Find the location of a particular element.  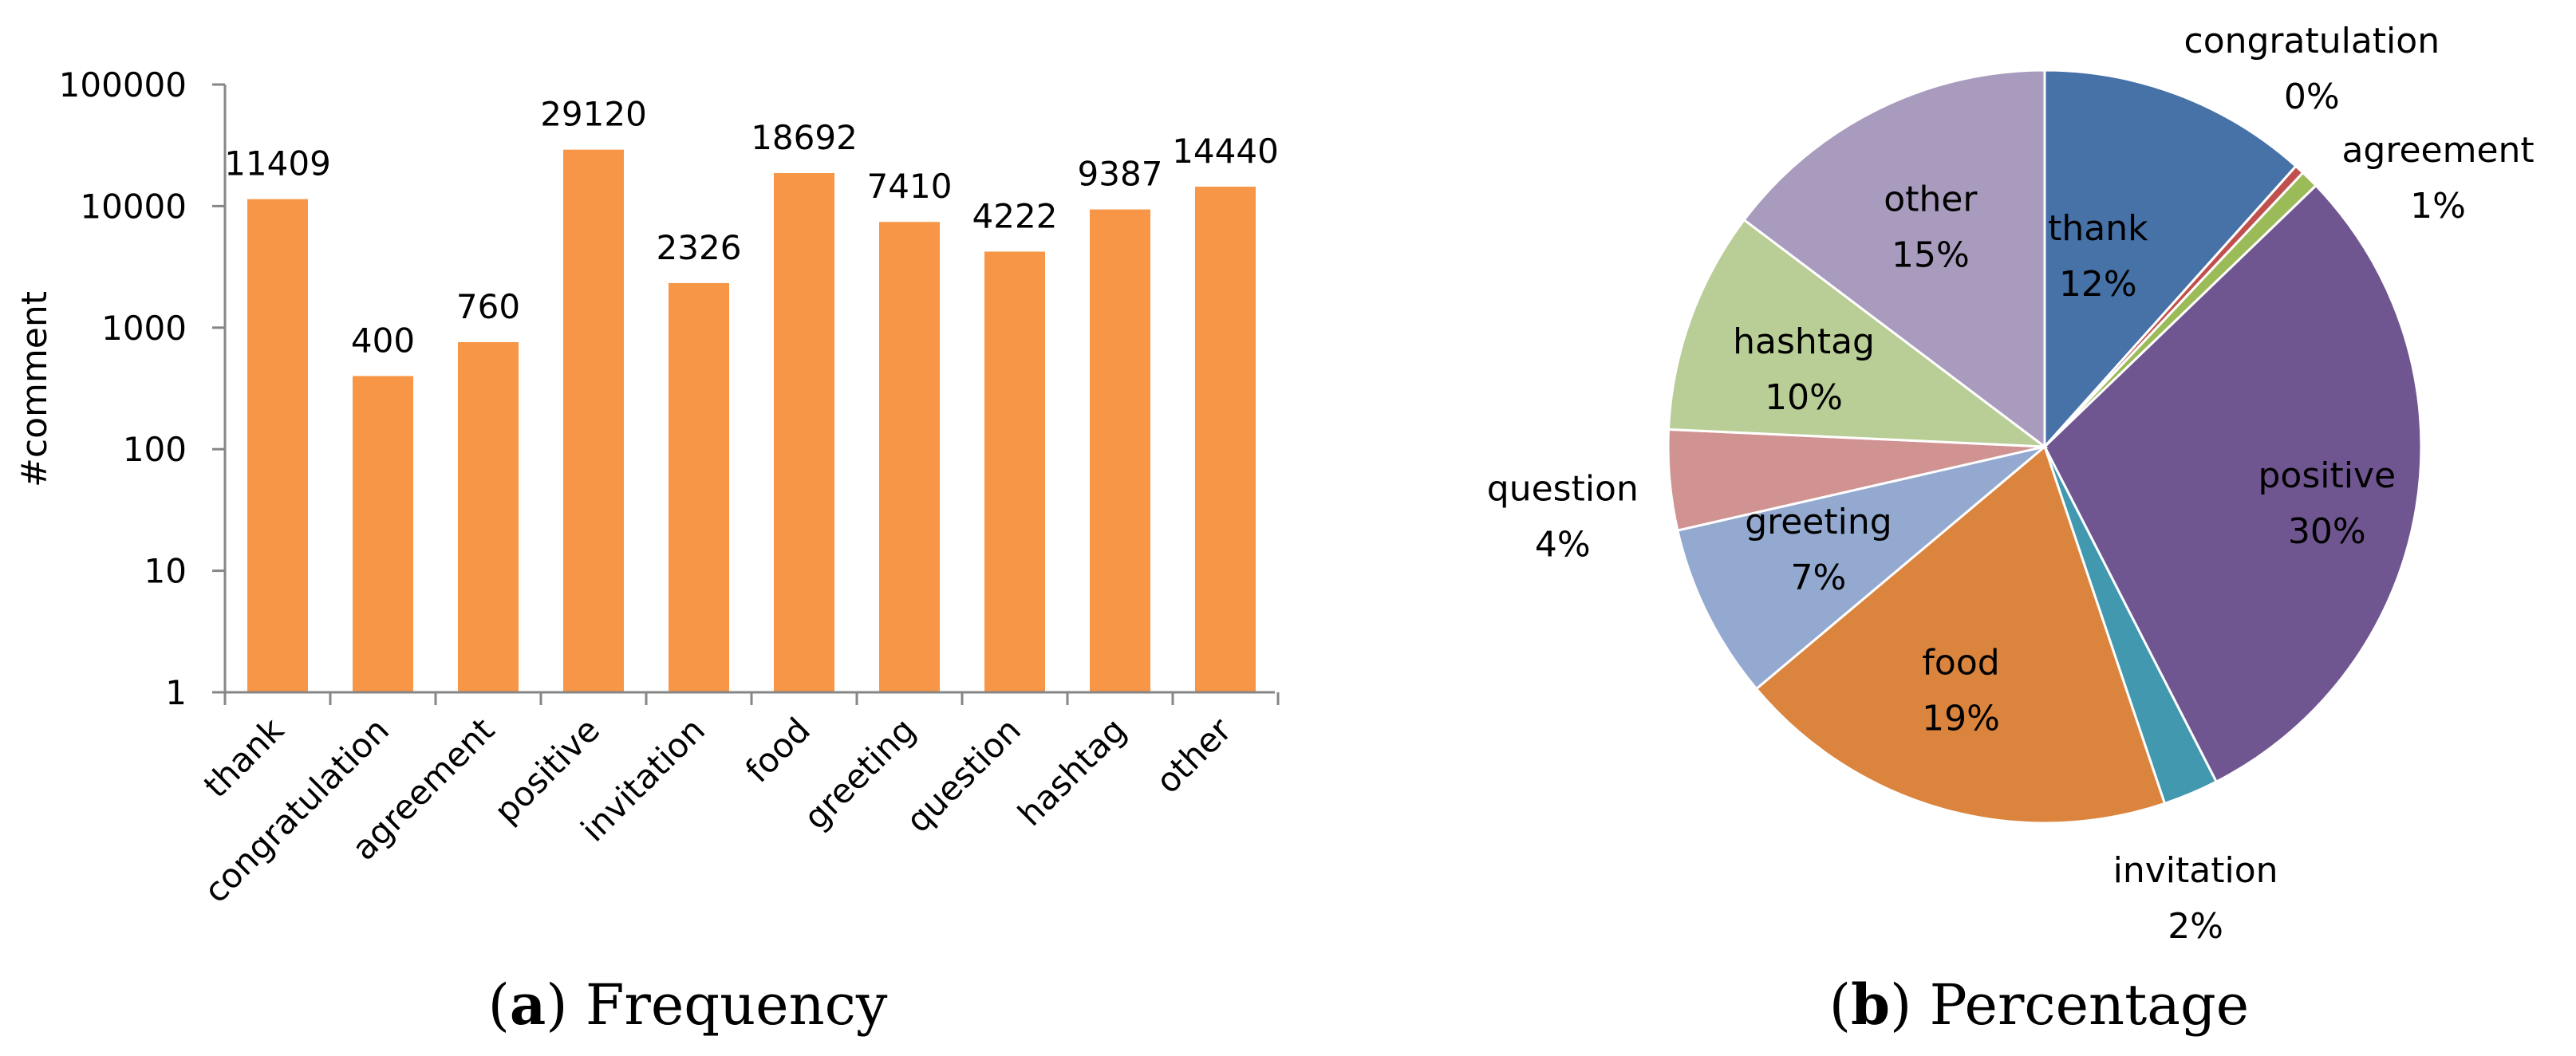

slice-hashtag is located at coordinates (1858, 333).